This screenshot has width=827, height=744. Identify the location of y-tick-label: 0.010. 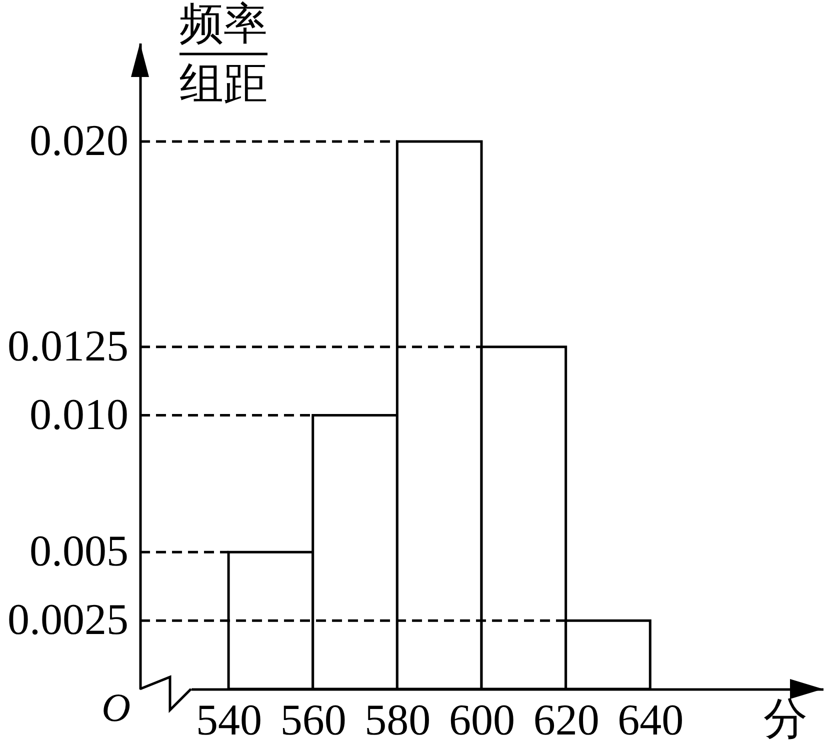
(79, 414).